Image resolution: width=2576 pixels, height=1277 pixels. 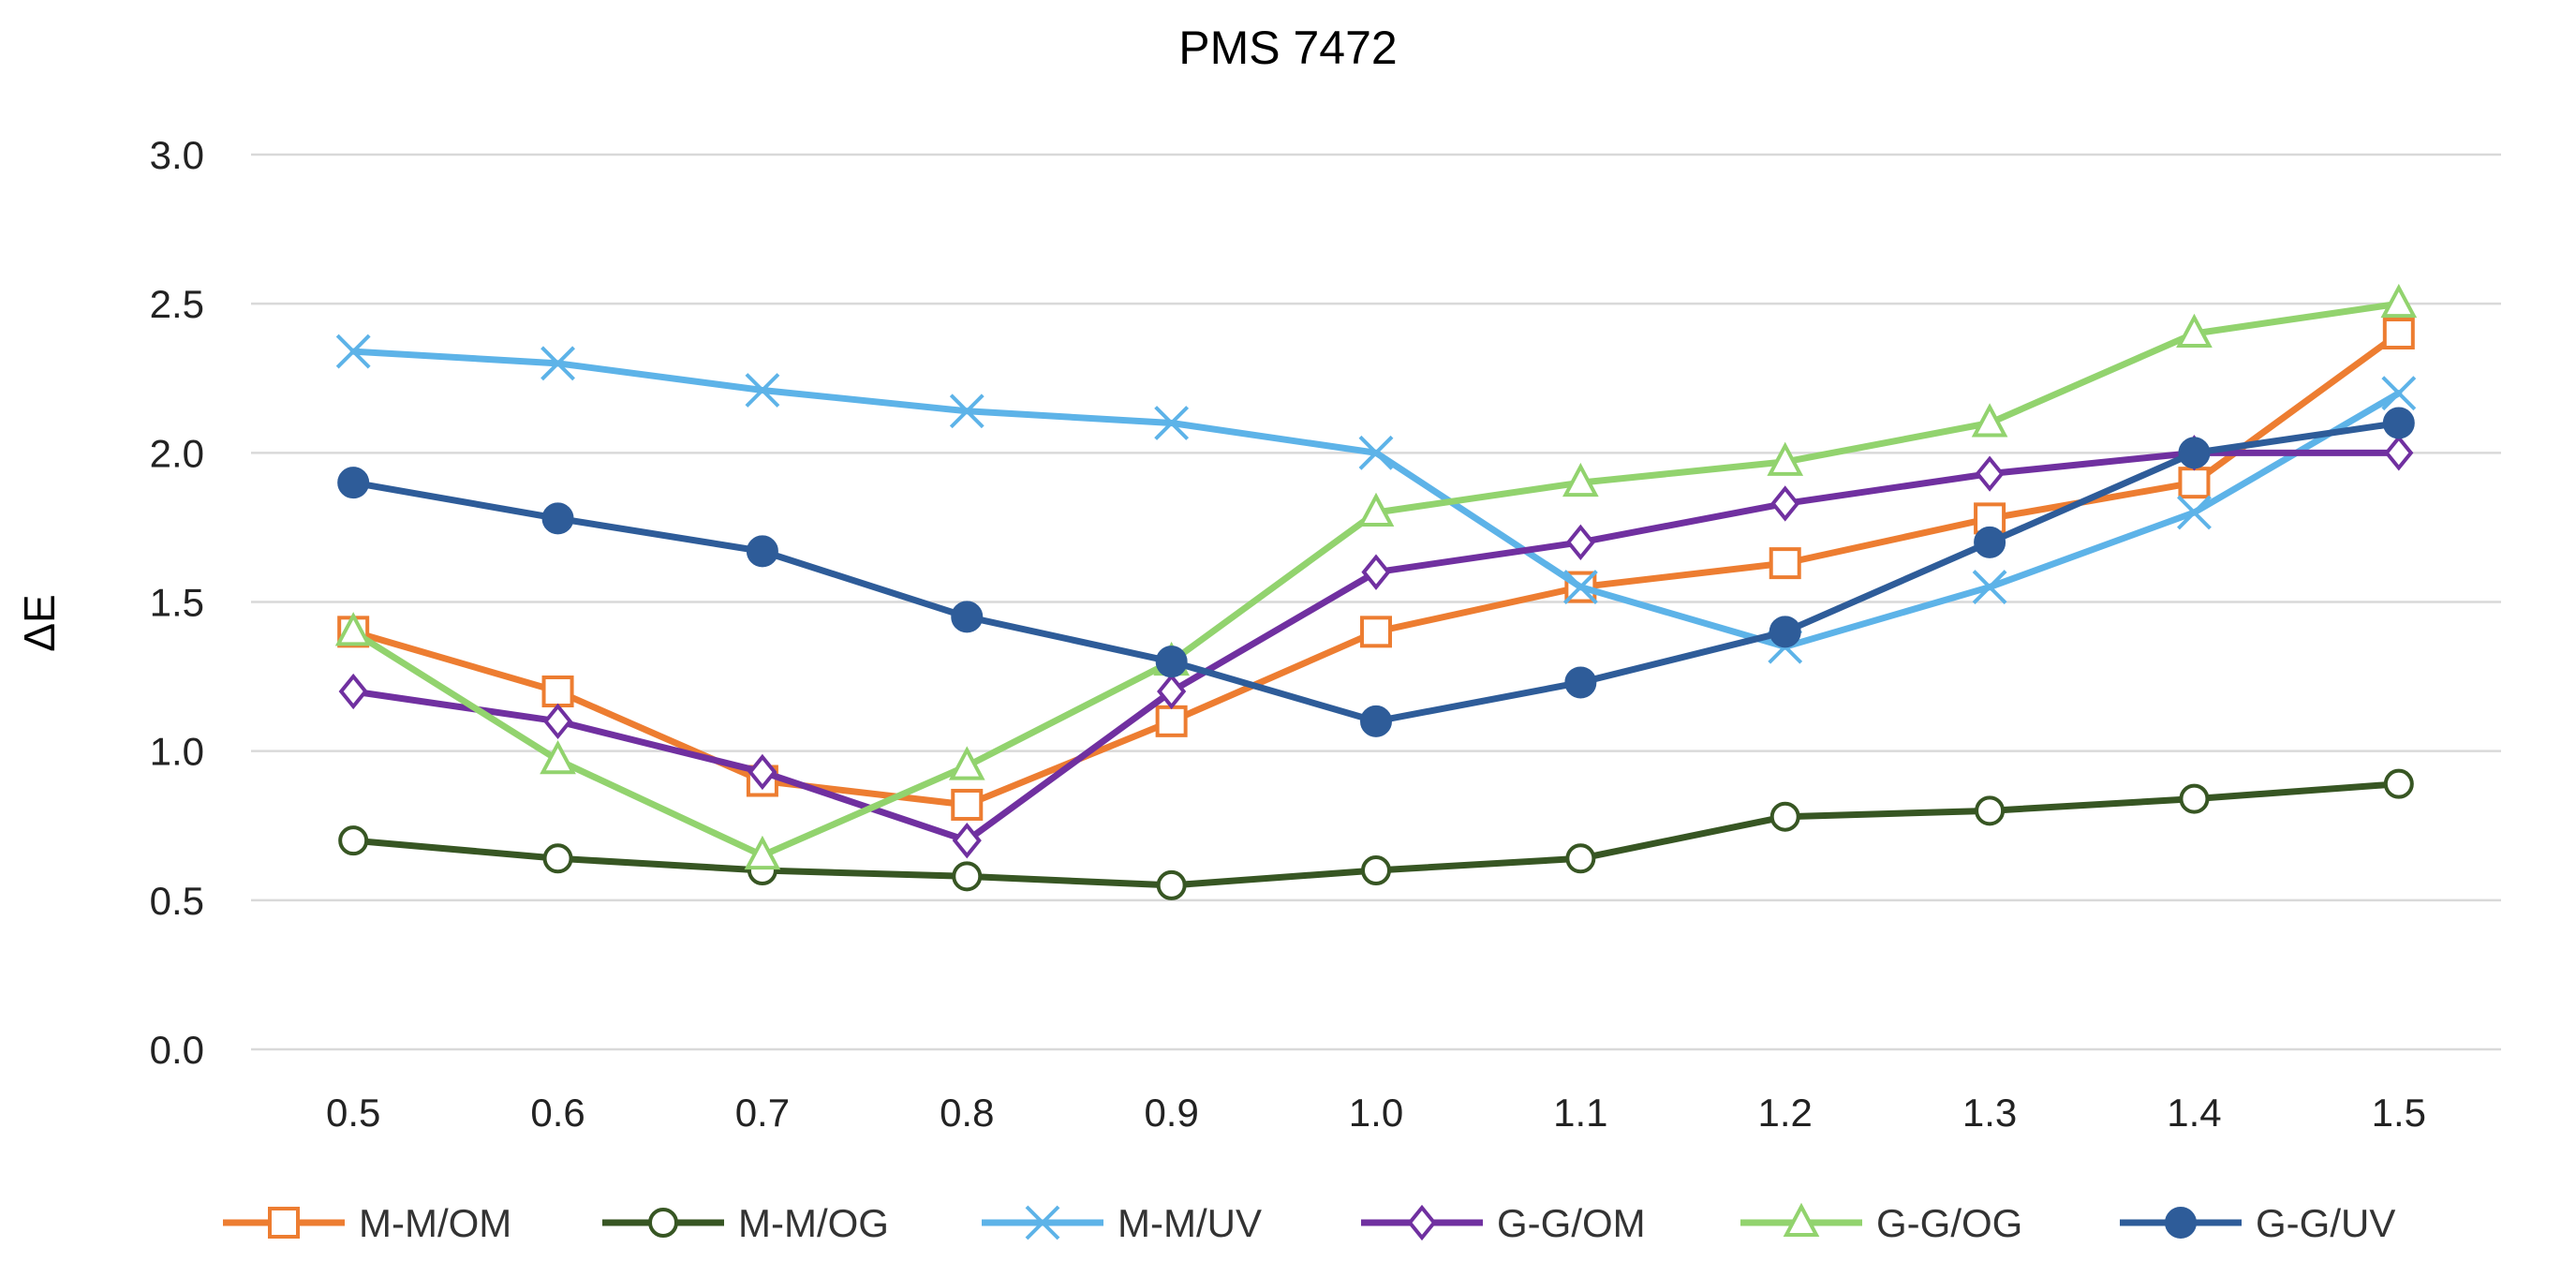 I want to click on legend-label: G-G/OG, so click(x=1949, y=1223).